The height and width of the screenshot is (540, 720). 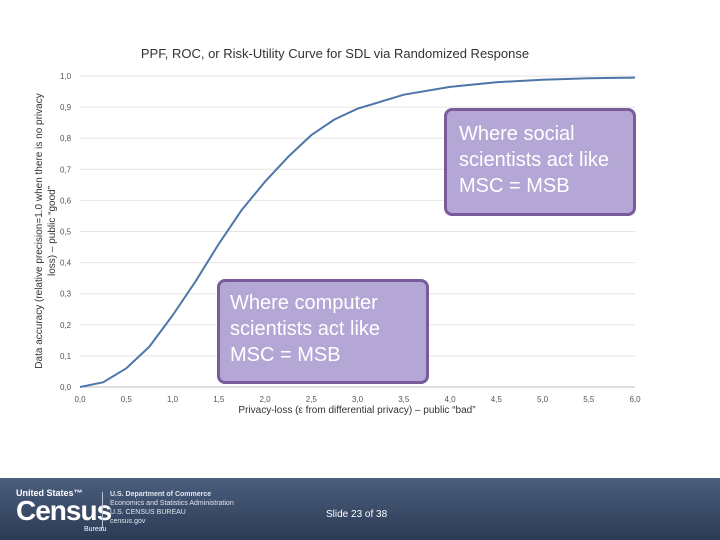 What do you see at coordinates (49, 493) in the screenshot?
I see `logo-united-states: United States™` at bounding box center [49, 493].